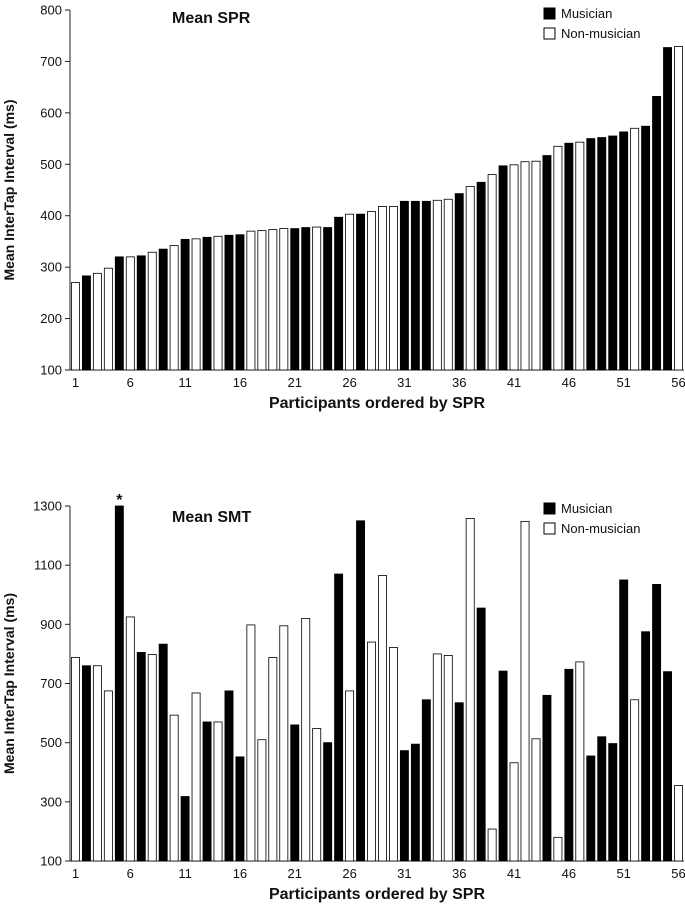 This screenshot has height=921, width=685. I want to click on y-tick-label: 300, so click(51, 267).